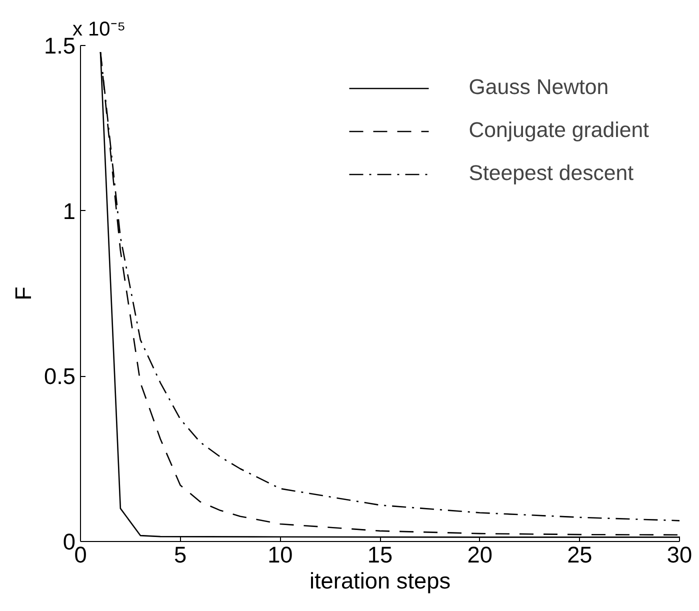 The height and width of the screenshot is (611, 699). Describe the element at coordinates (380, 555) in the screenshot. I see `x-tick-label: 15` at that location.